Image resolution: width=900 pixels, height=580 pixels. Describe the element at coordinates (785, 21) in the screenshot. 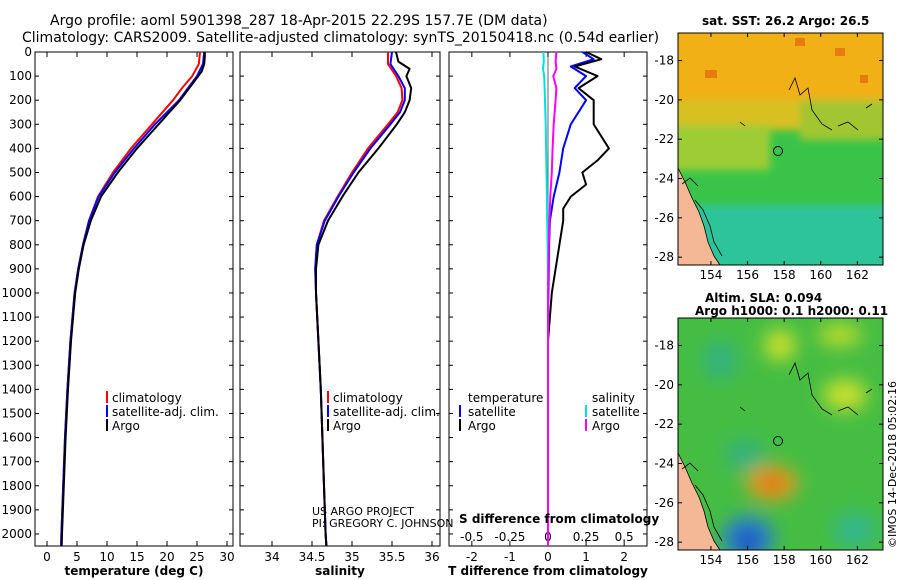

I see `sst-map-title: sat. SST: 26.2 Argo: 26.5` at that location.